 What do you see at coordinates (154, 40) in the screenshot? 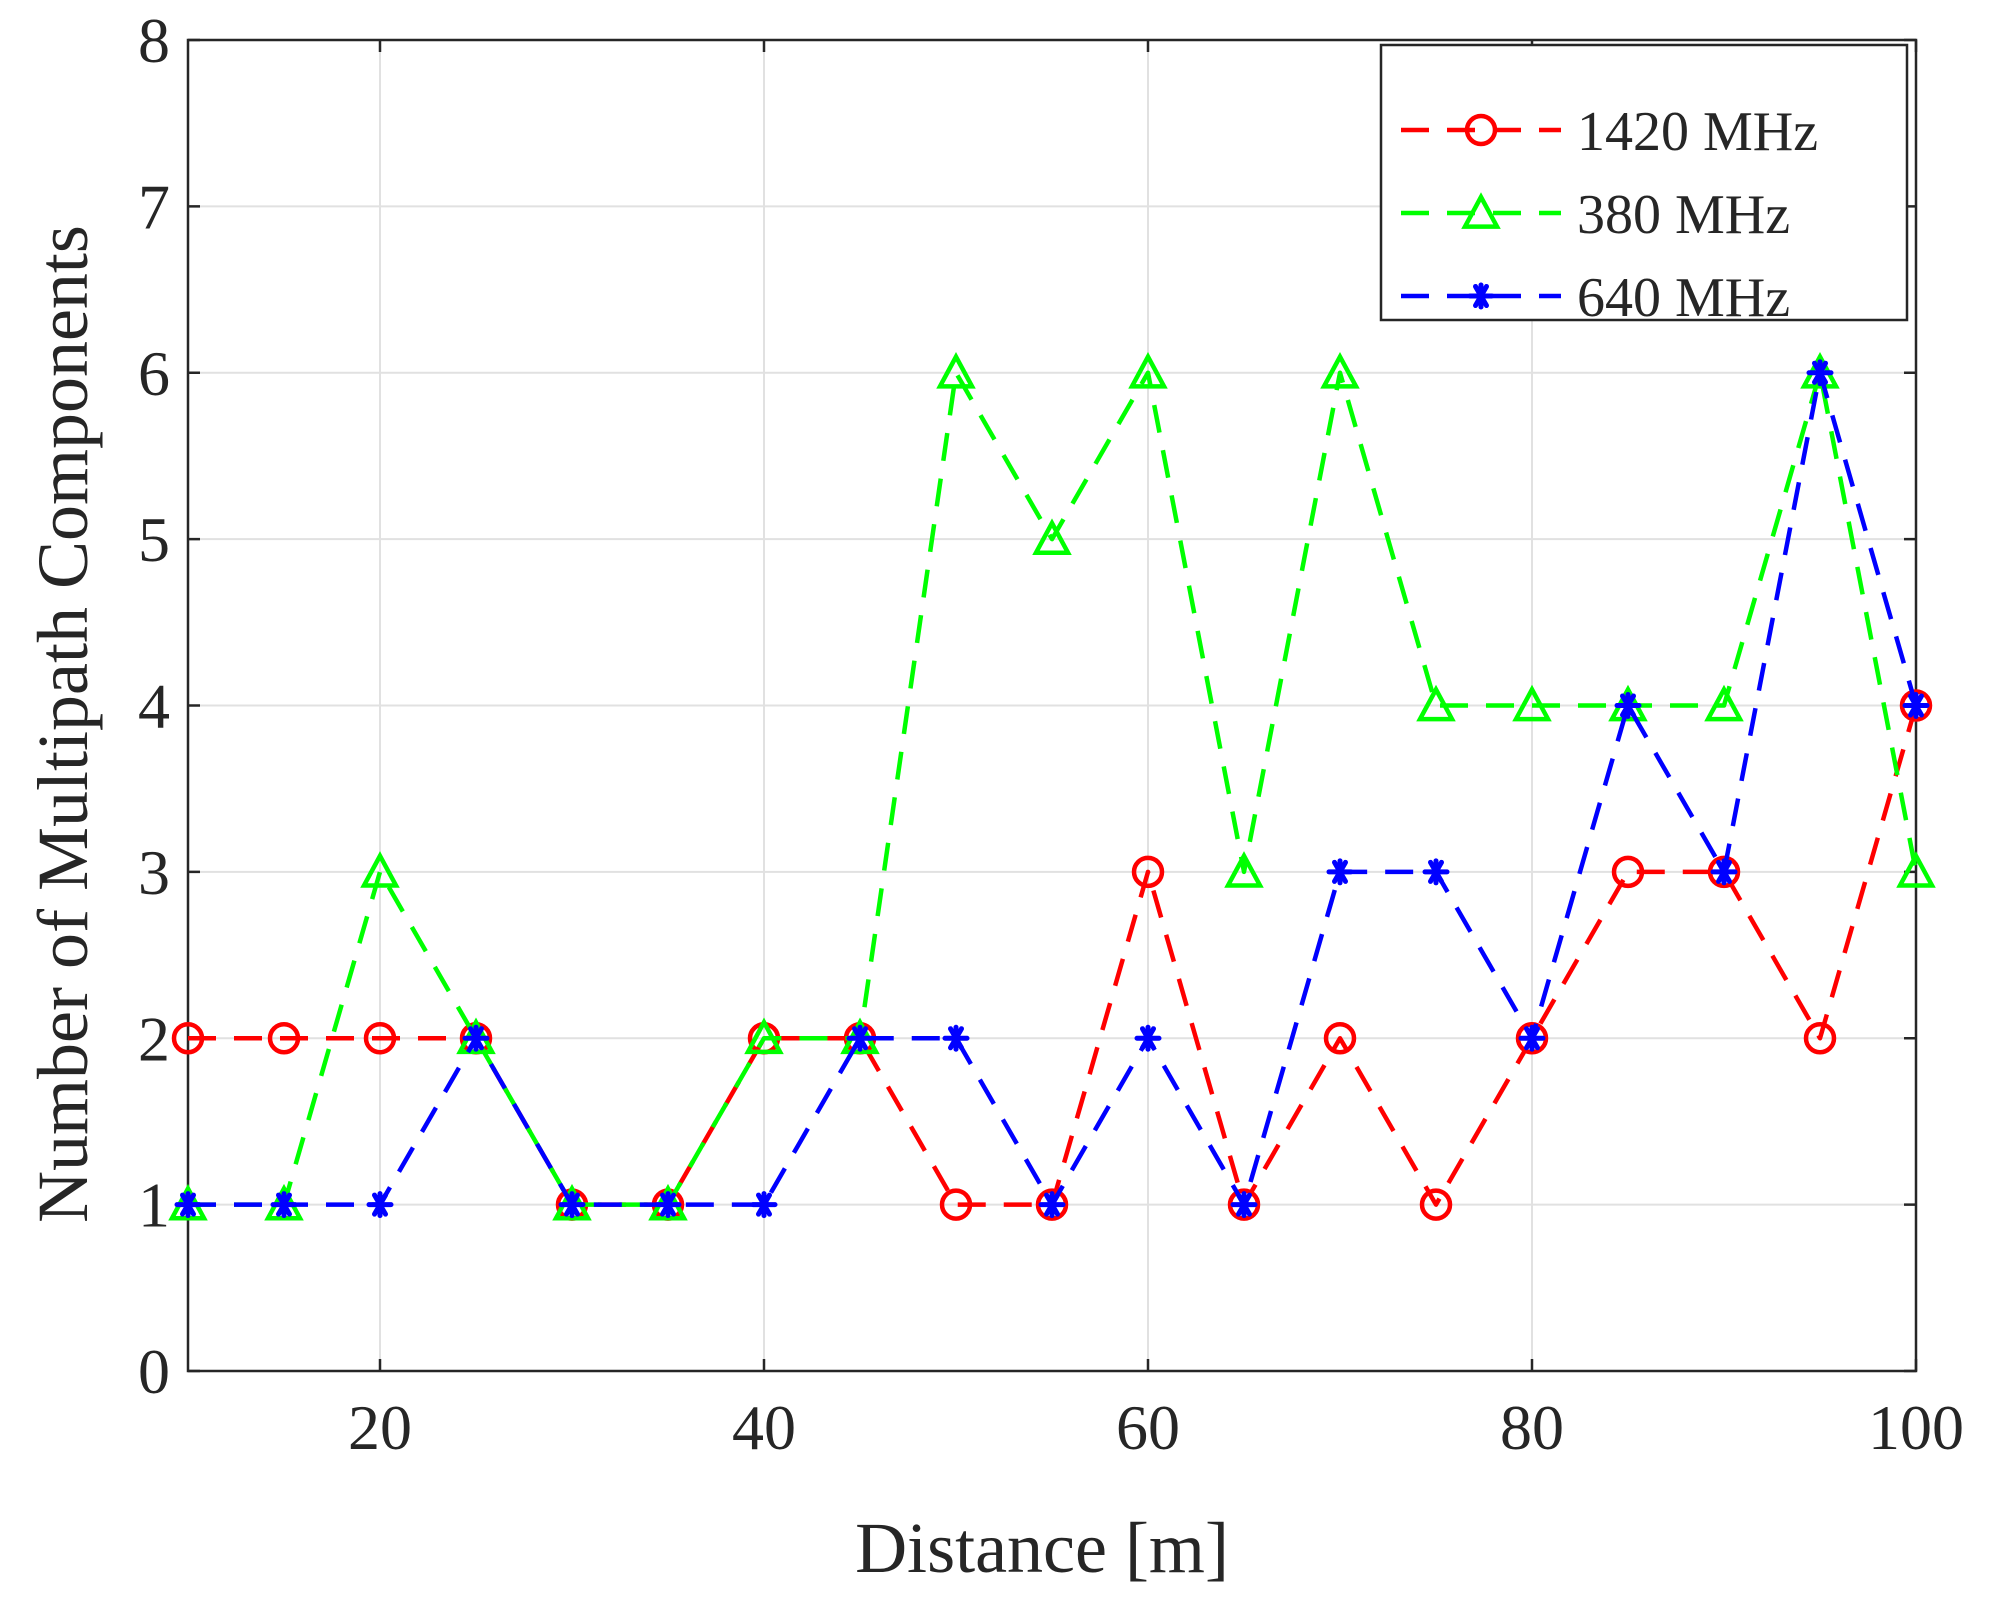
I see `y-tick-label: 8` at bounding box center [154, 40].